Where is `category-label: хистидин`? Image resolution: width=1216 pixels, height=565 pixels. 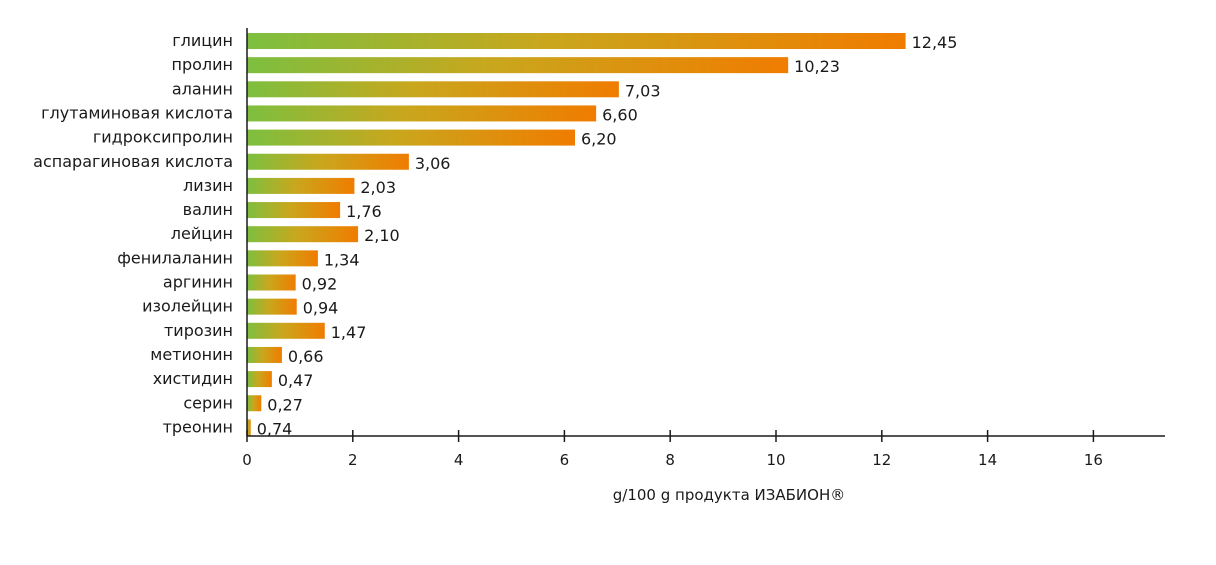
category-label: хистидин is located at coordinates (193, 378).